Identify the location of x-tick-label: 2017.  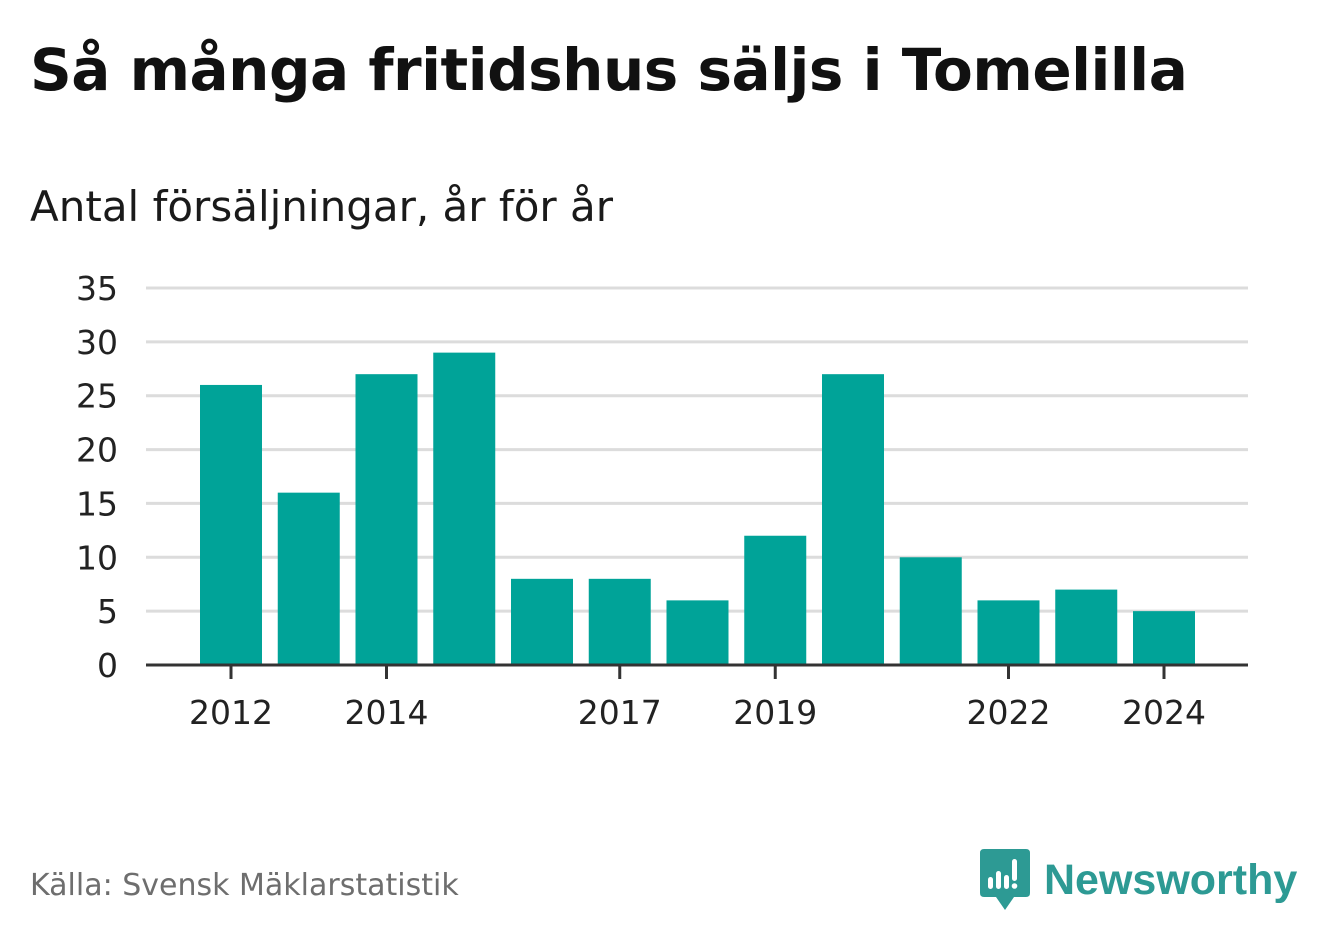
(620, 712).